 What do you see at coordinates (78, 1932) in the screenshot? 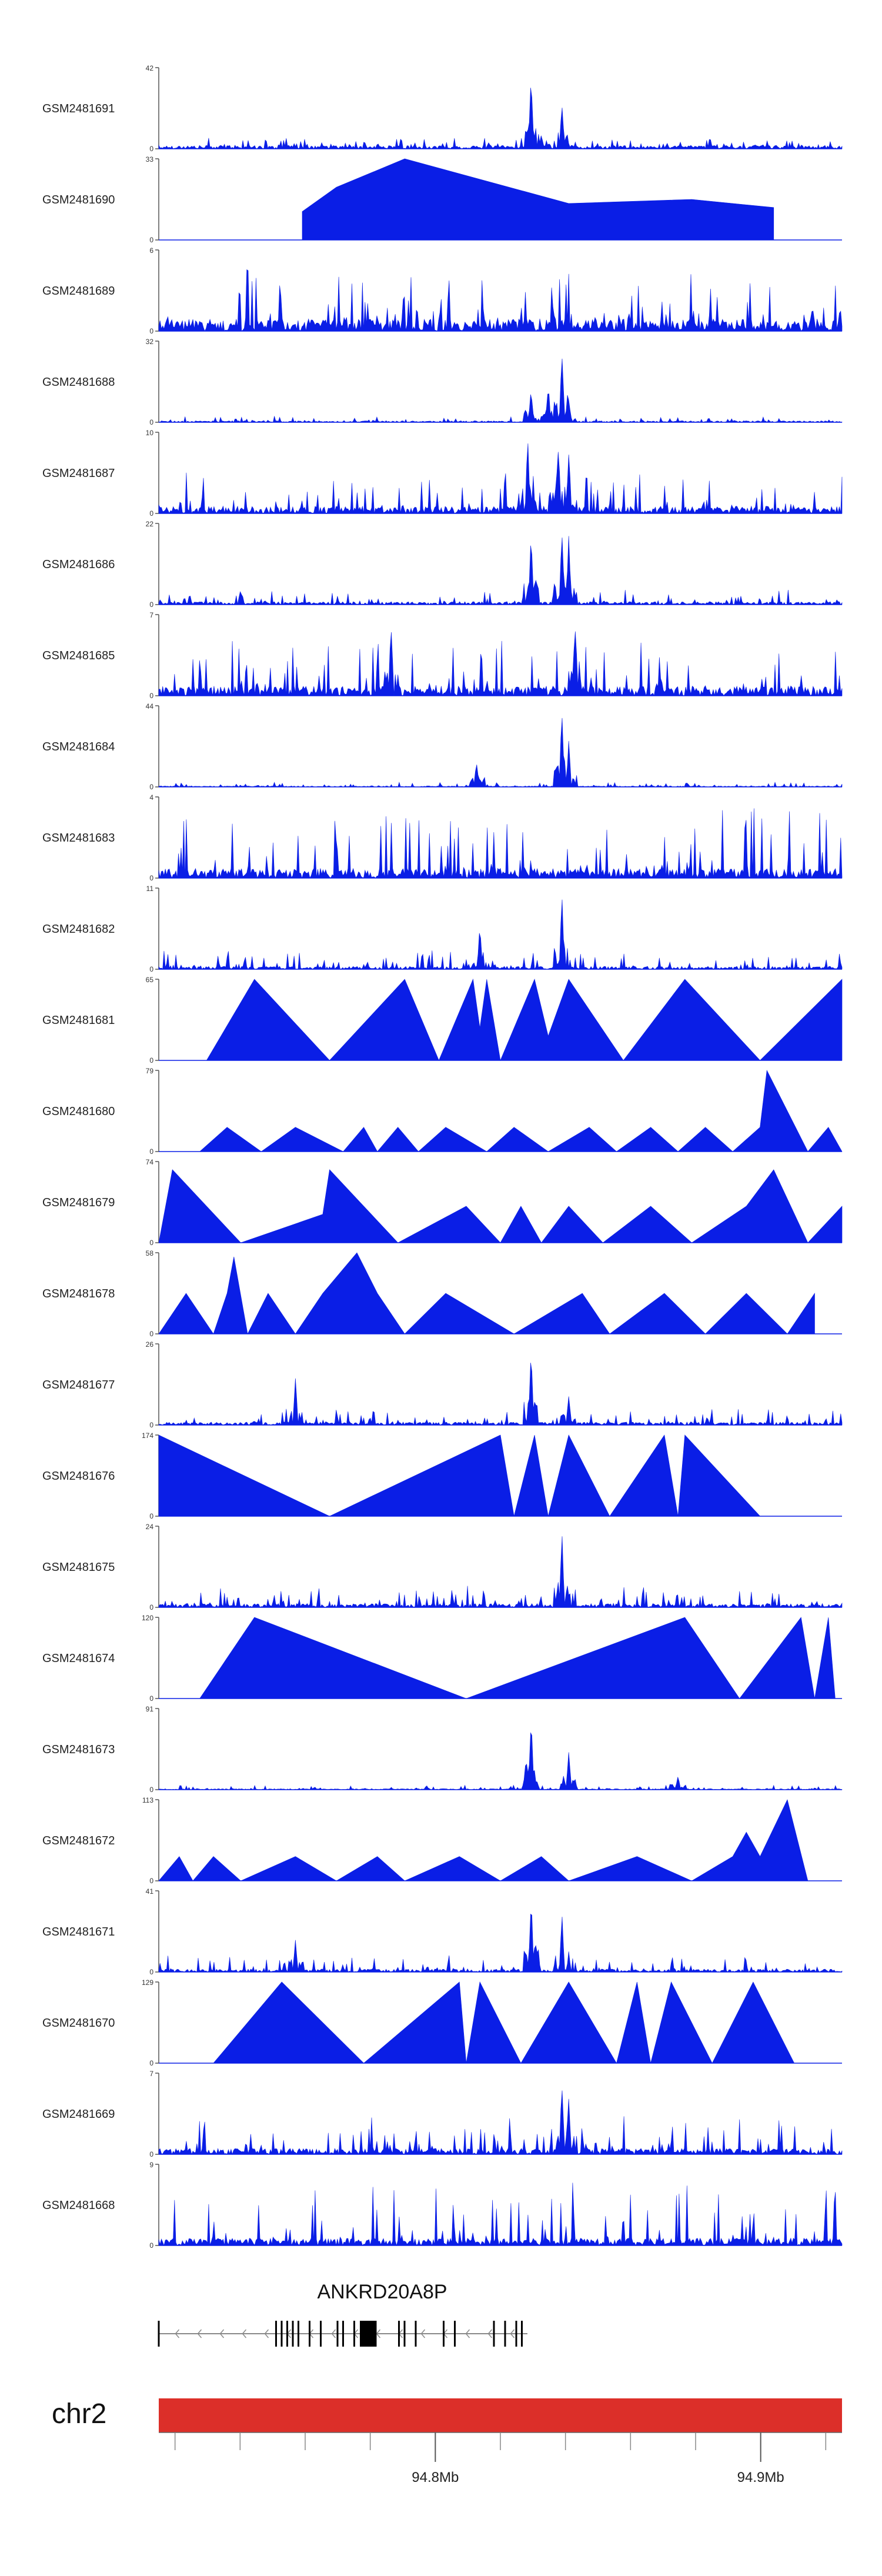
I see `track-label: GSM2481671` at bounding box center [78, 1932].